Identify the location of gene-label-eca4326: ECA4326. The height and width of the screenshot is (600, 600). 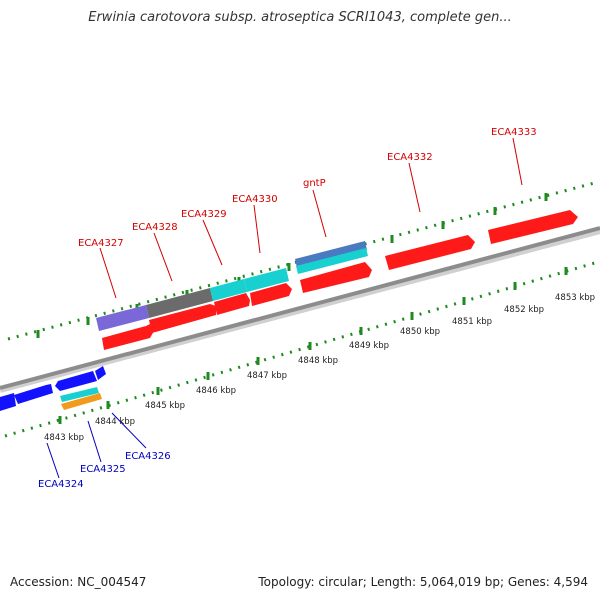
(148, 456).